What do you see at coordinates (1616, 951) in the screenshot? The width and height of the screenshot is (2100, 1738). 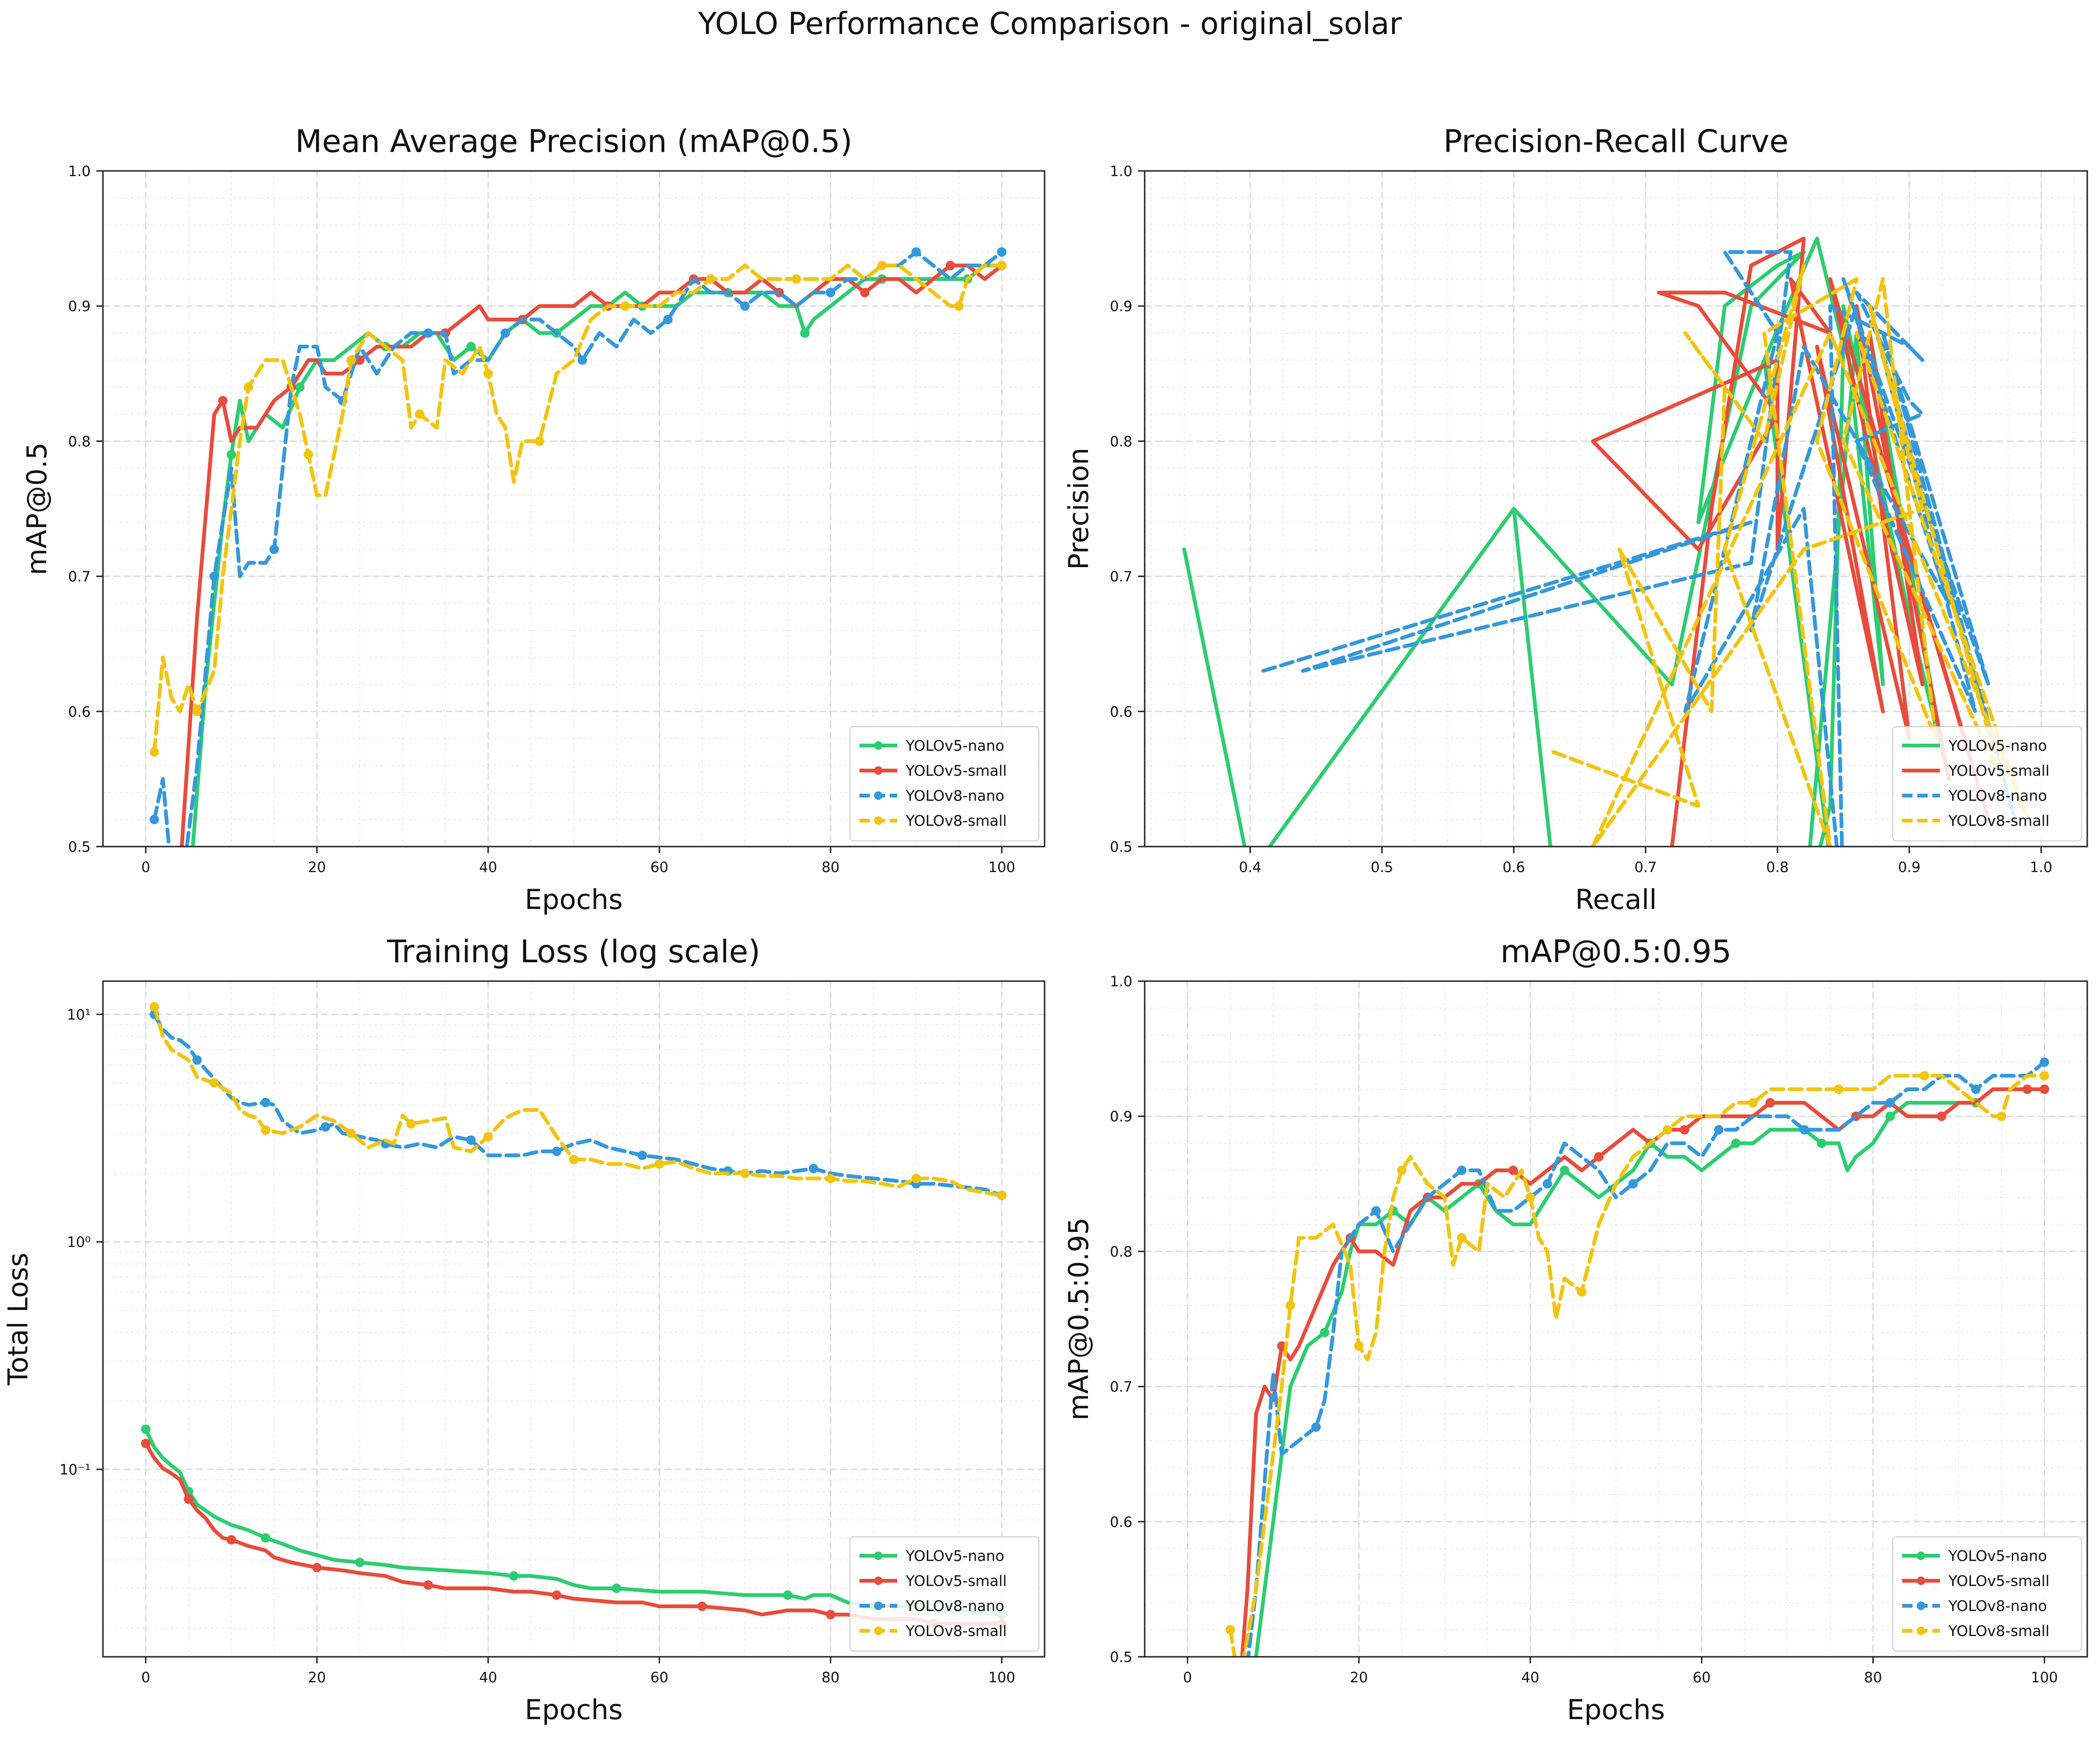 I see `chart-title: mAP@0.5:0.95` at bounding box center [1616, 951].